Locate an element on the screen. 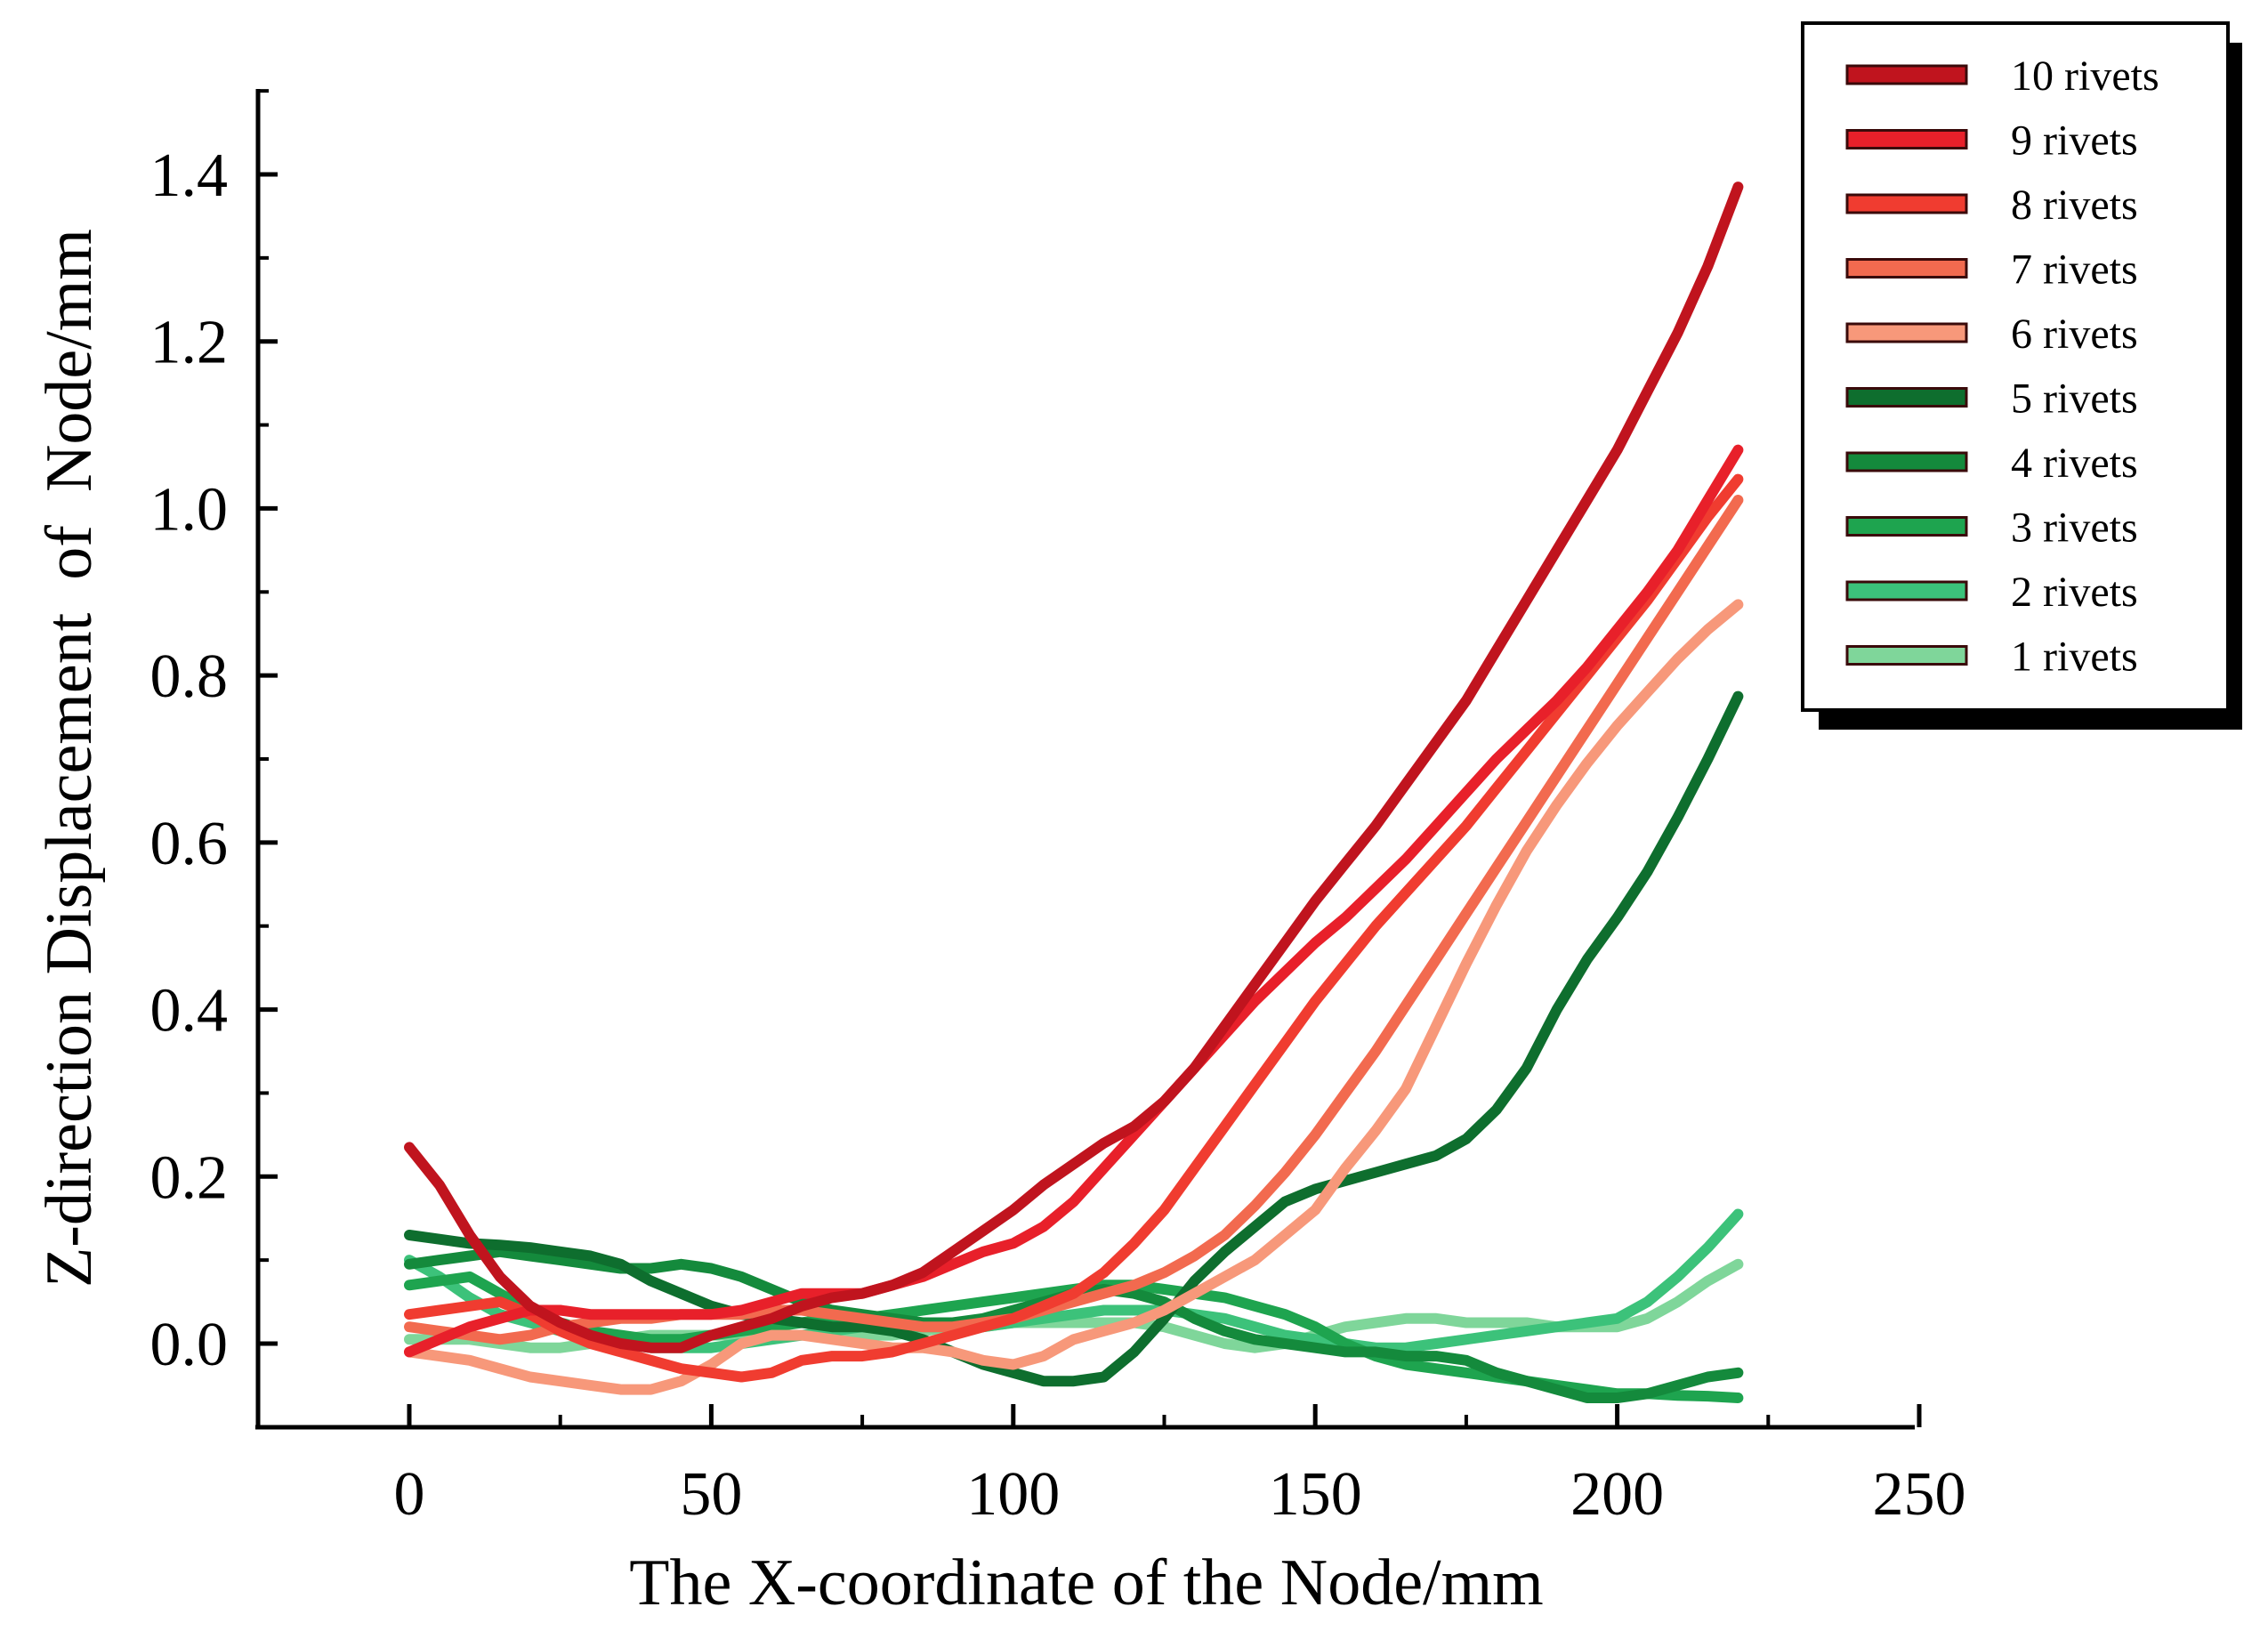 The width and height of the screenshot is (2268, 1631). x-tick-label: 0 is located at coordinates (409, 1494).